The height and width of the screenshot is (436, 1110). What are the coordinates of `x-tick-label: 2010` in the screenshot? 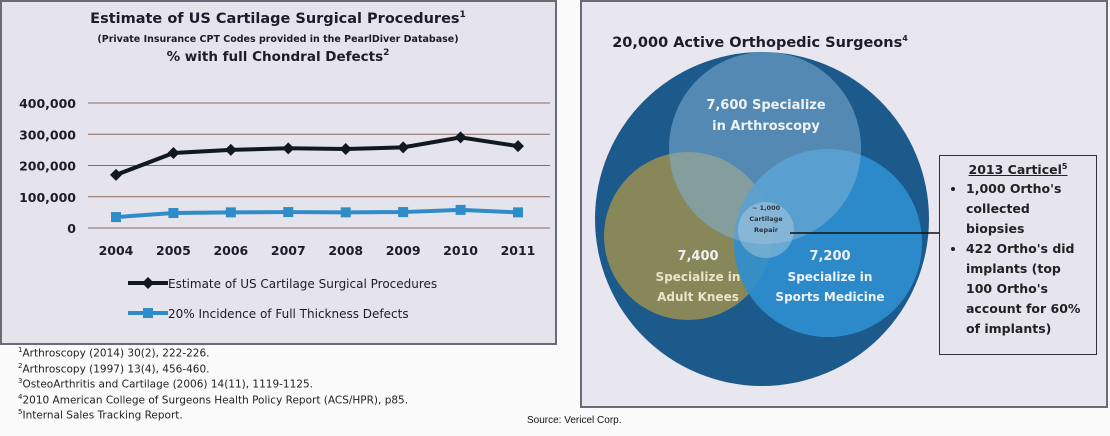 It's located at (460, 250).